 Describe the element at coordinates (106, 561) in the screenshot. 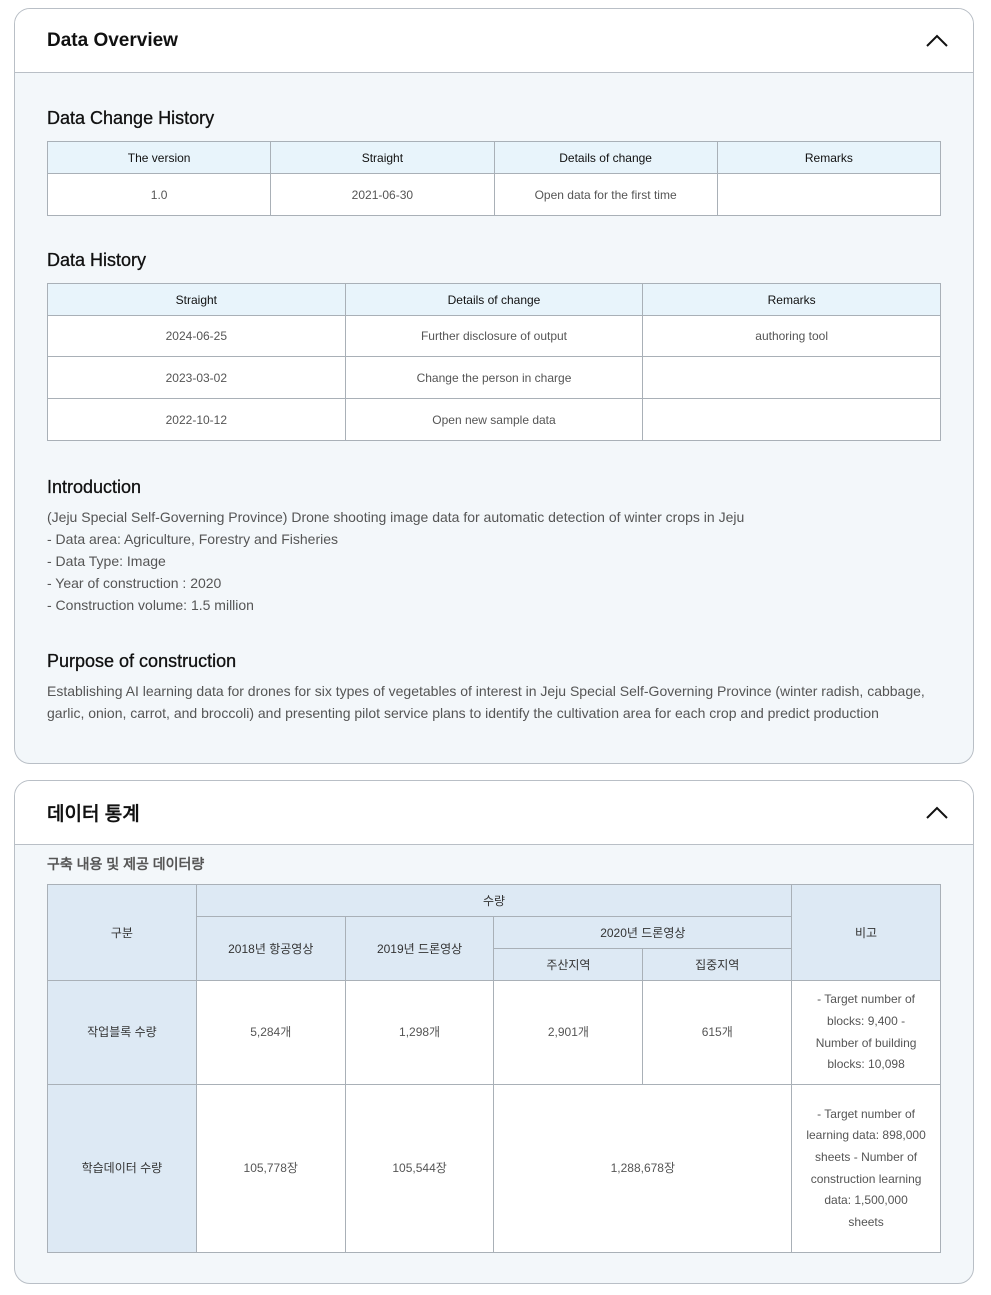

I see `intro-line: - Data Type: Image` at that location.